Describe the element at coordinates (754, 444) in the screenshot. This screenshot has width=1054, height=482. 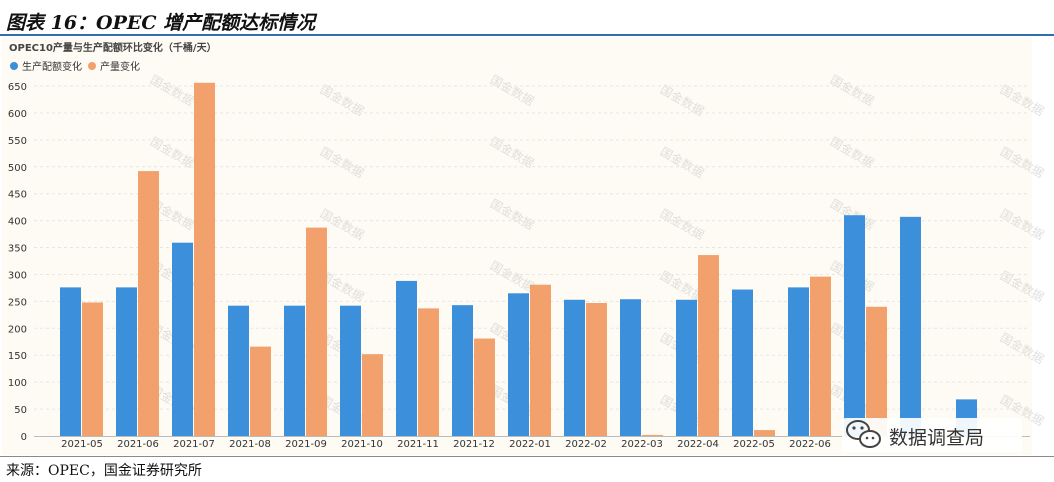
I see `x-tick-label: 2022-05` at that location.